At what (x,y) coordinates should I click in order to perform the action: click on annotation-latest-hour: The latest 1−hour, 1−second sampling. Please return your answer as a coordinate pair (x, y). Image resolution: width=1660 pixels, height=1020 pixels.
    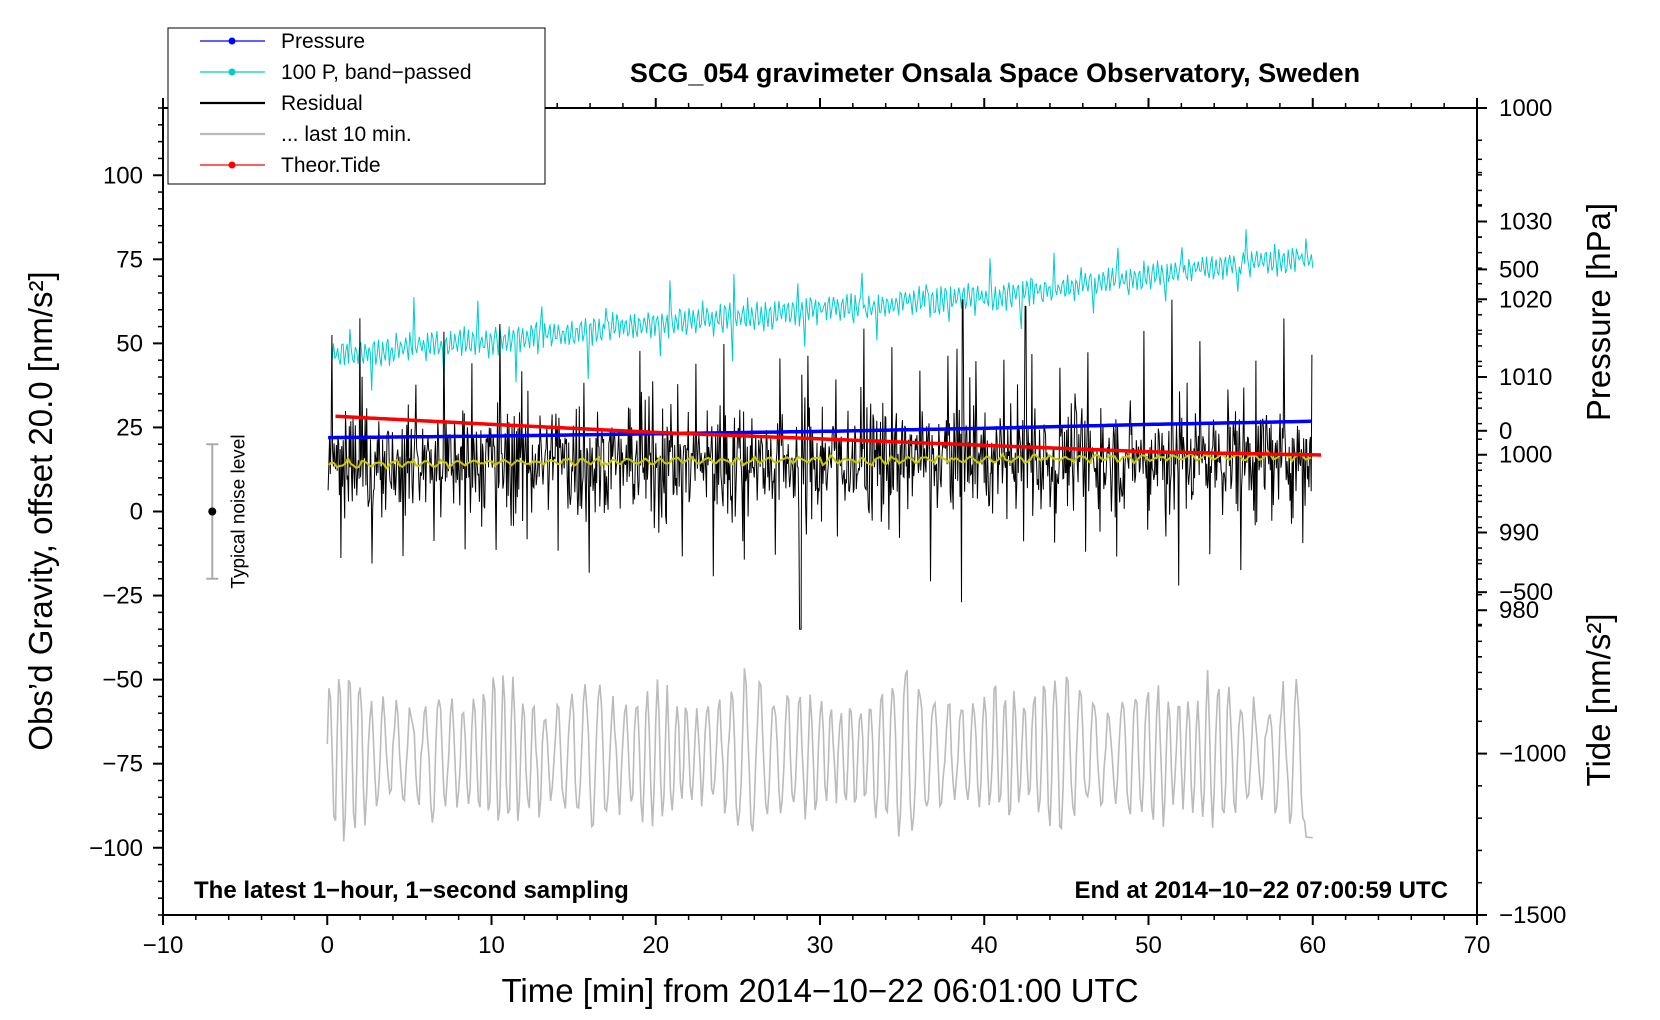
    Looking at the image, I should click on (411, 890).